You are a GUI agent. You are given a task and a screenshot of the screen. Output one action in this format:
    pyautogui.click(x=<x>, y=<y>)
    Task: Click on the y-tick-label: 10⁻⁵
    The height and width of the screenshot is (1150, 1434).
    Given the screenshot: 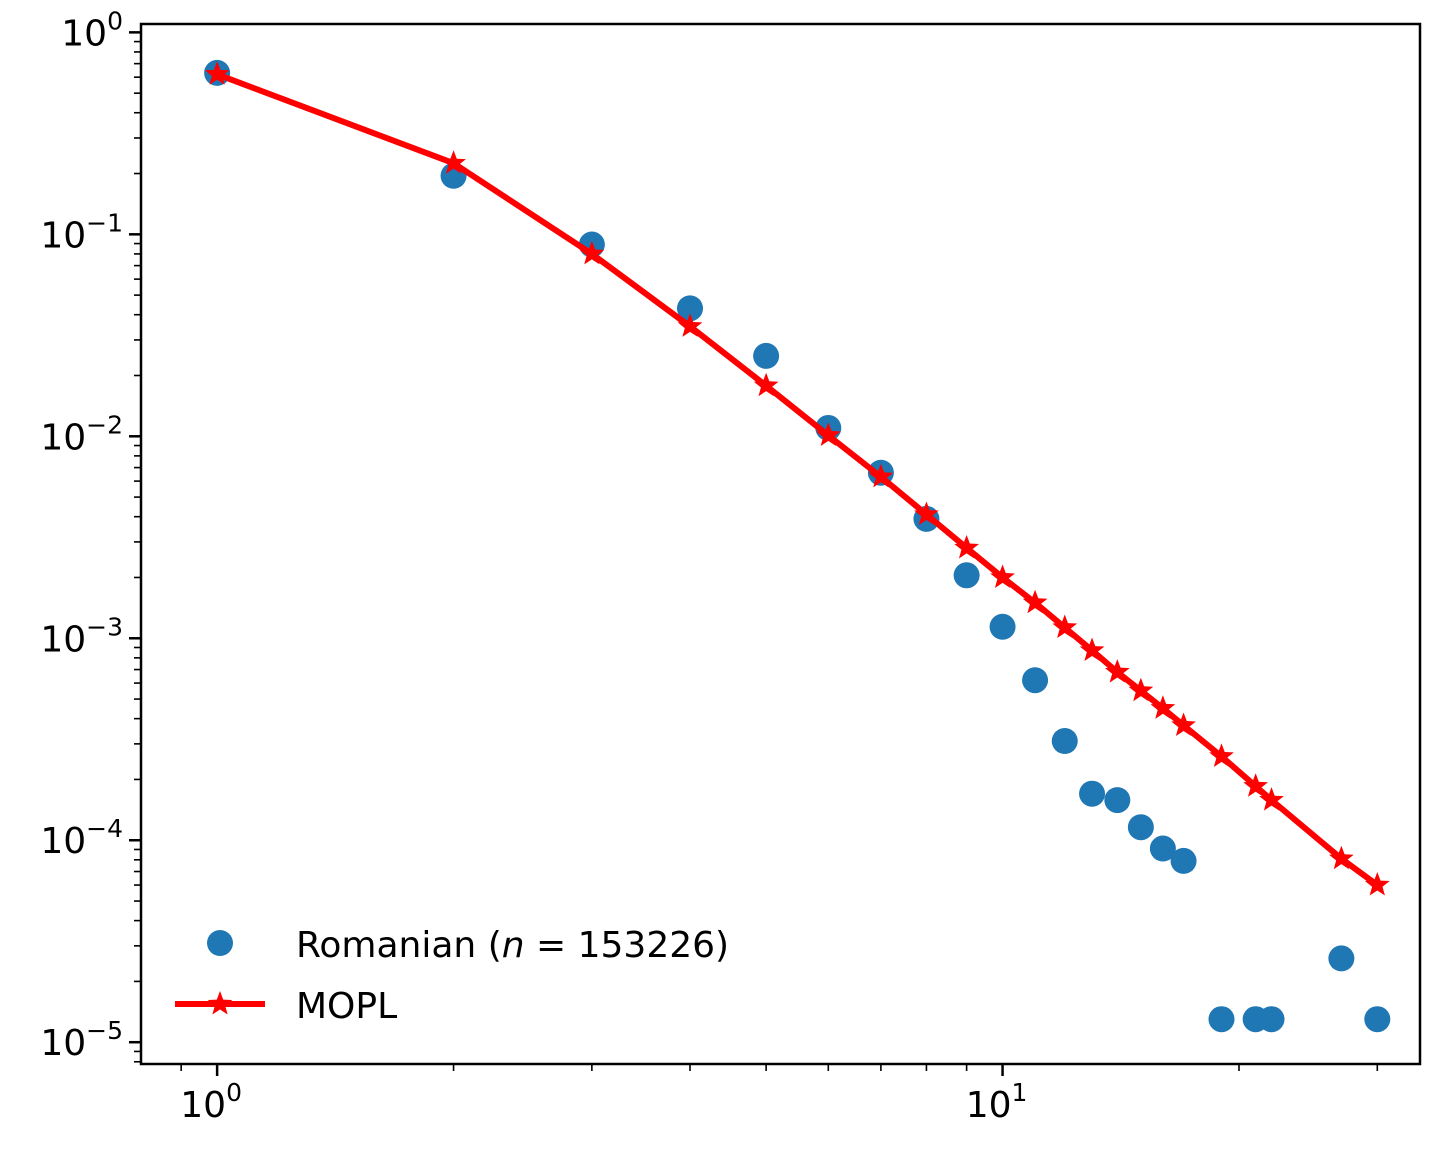 What is the action you would take?
    pyautogui.click(x=81, y=1040)
    